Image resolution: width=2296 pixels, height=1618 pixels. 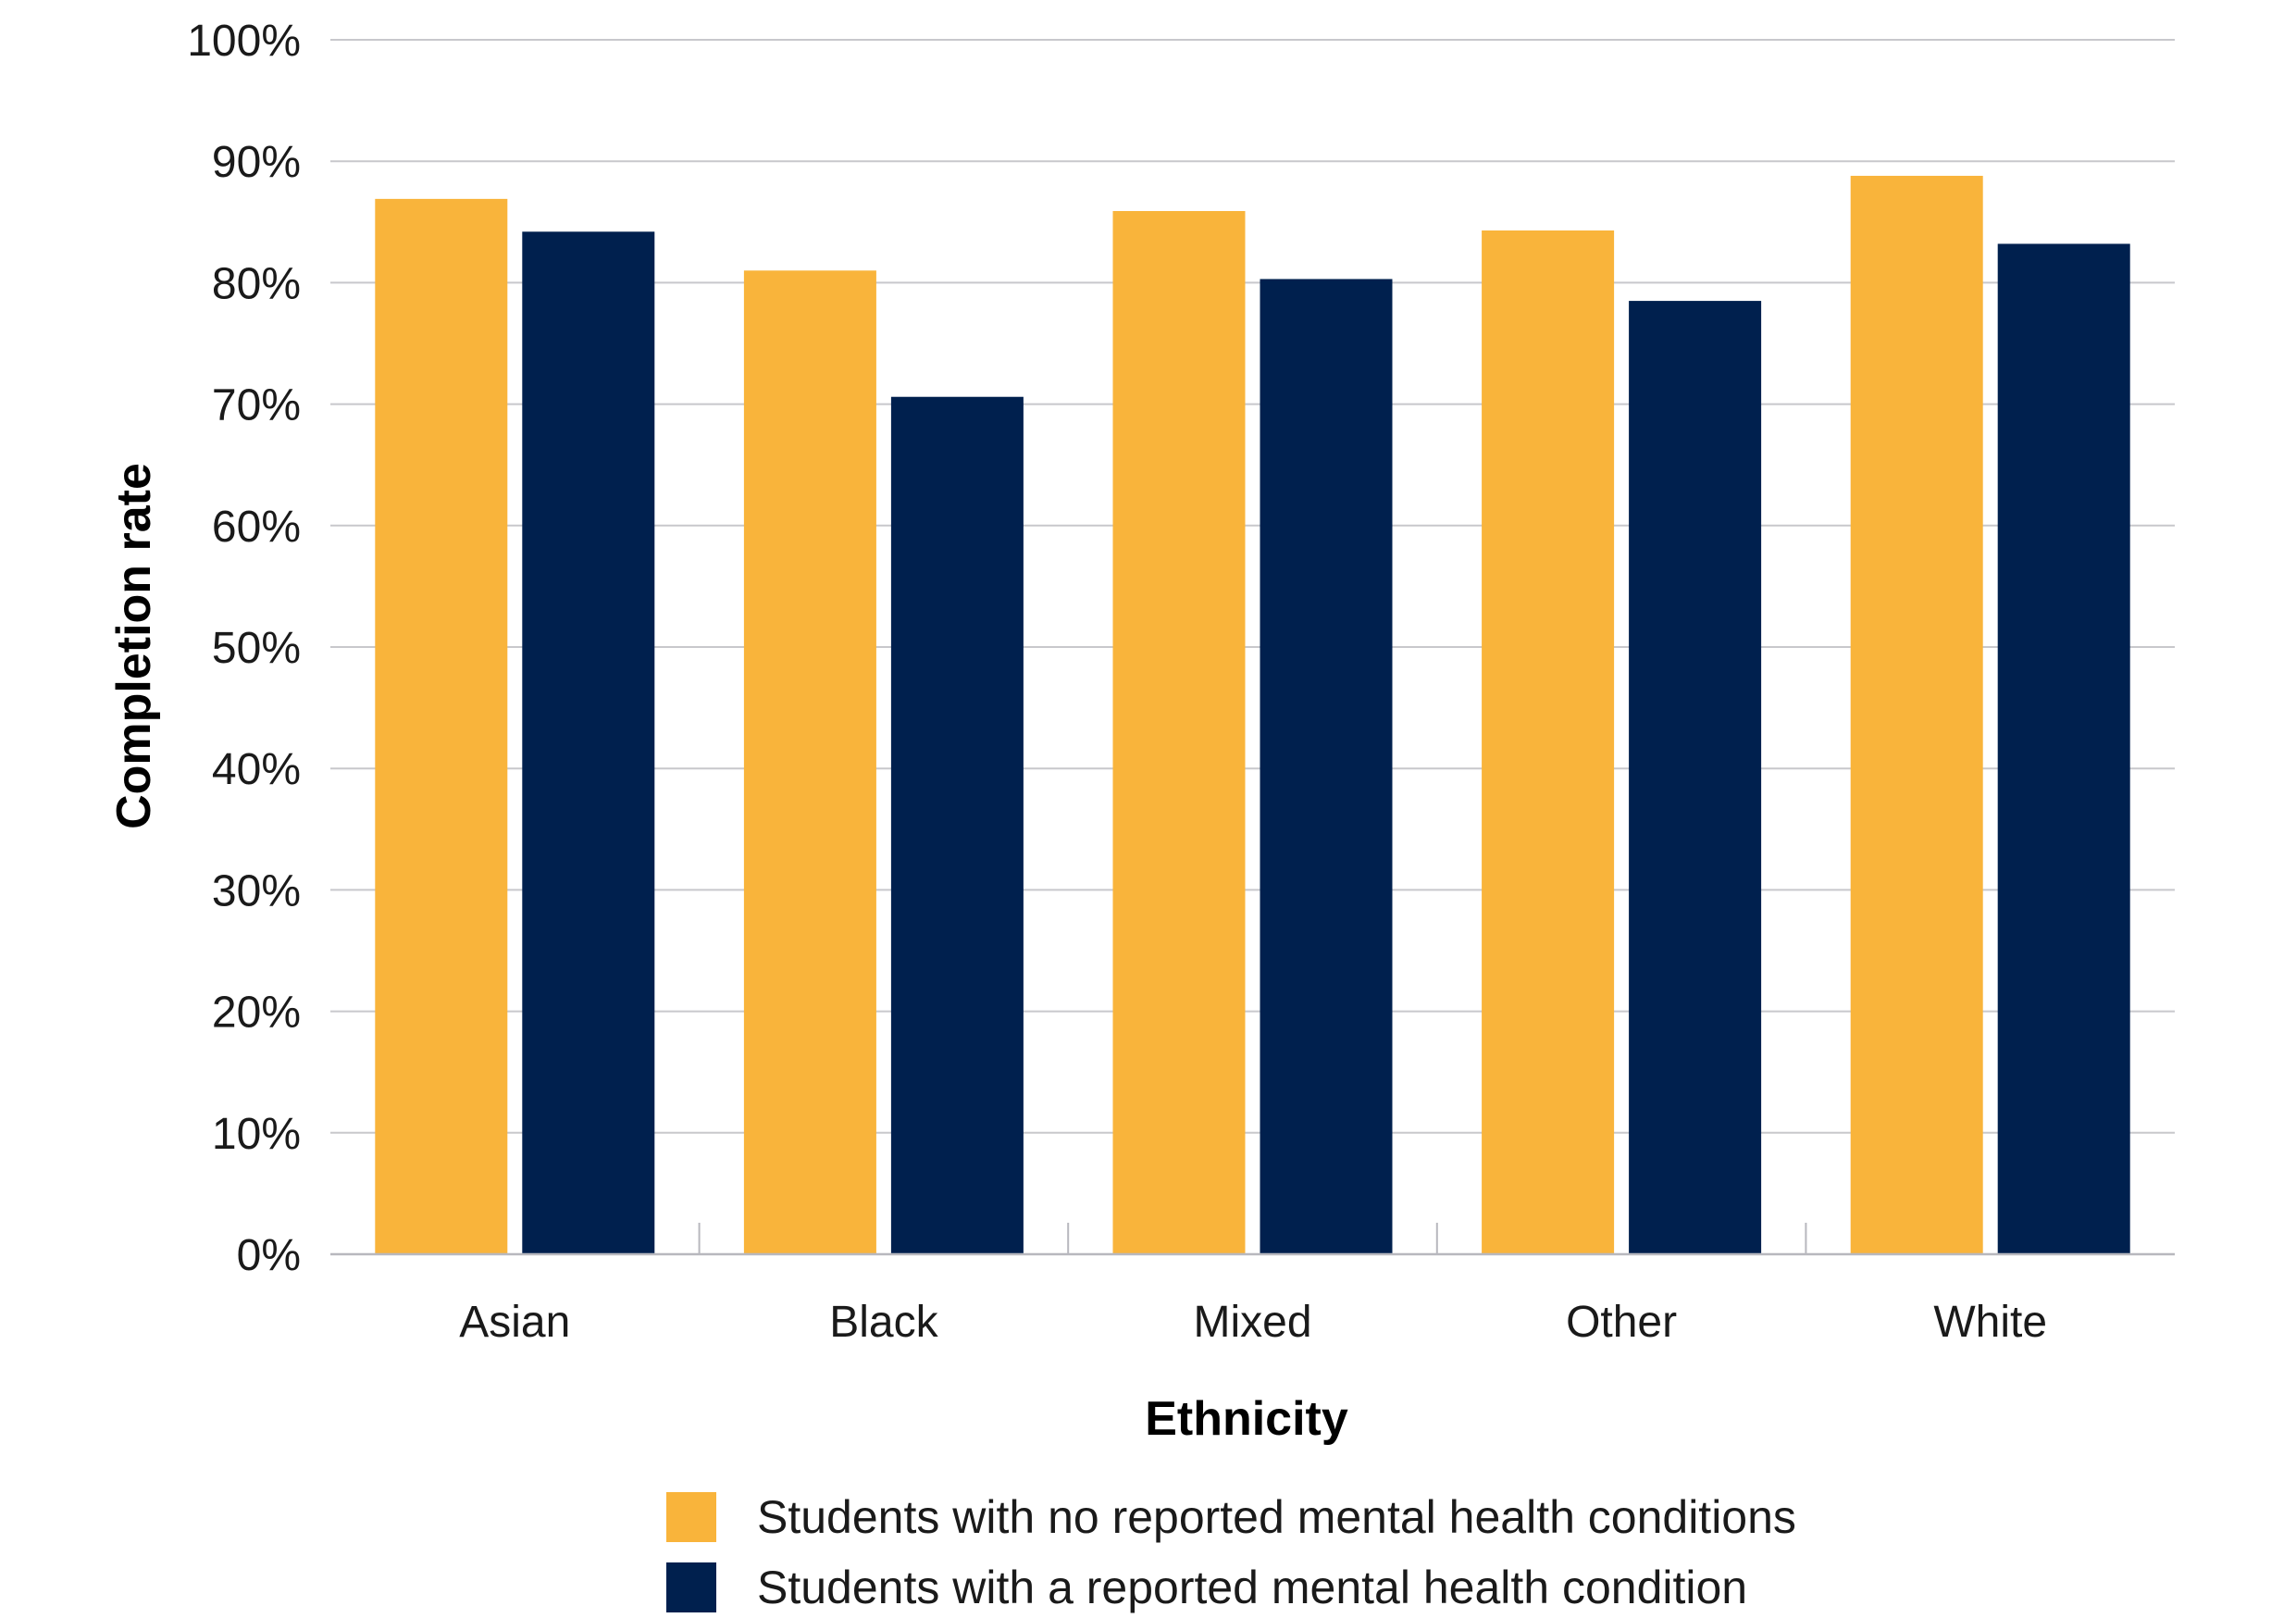 I want to click on y-tick-label: 0%, so click(x=269, y=1255).